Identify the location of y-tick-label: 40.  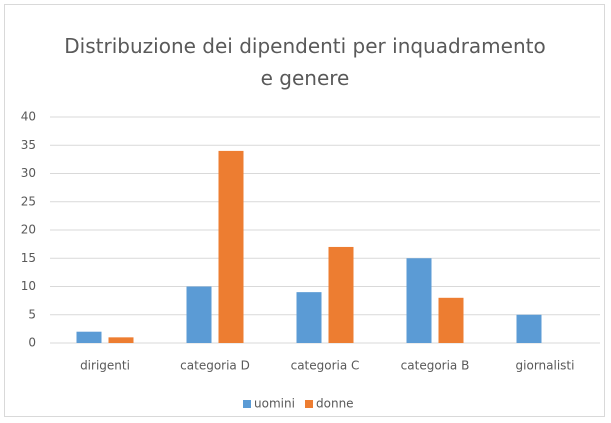
(28, 117).